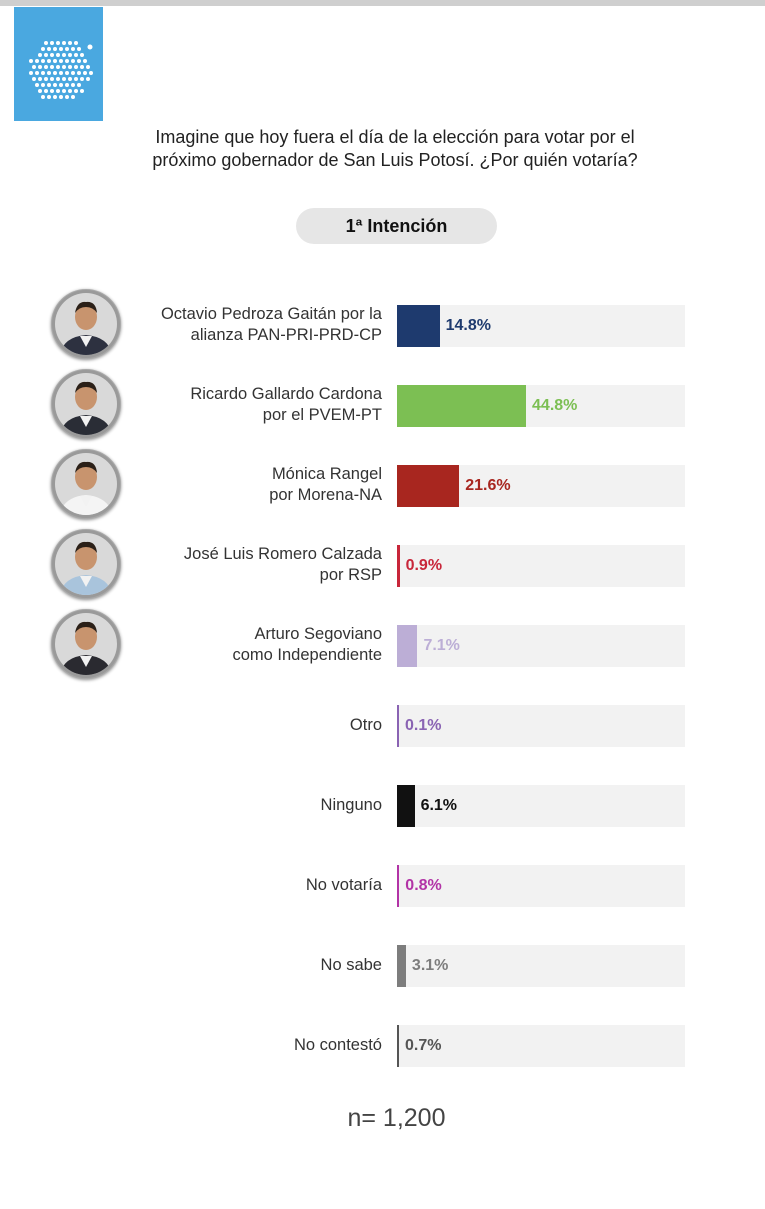  What do you see at coordinates (541, 806) in the screenshot?
I see `bar-track: 6.1%` at bounding box center [541, 806].